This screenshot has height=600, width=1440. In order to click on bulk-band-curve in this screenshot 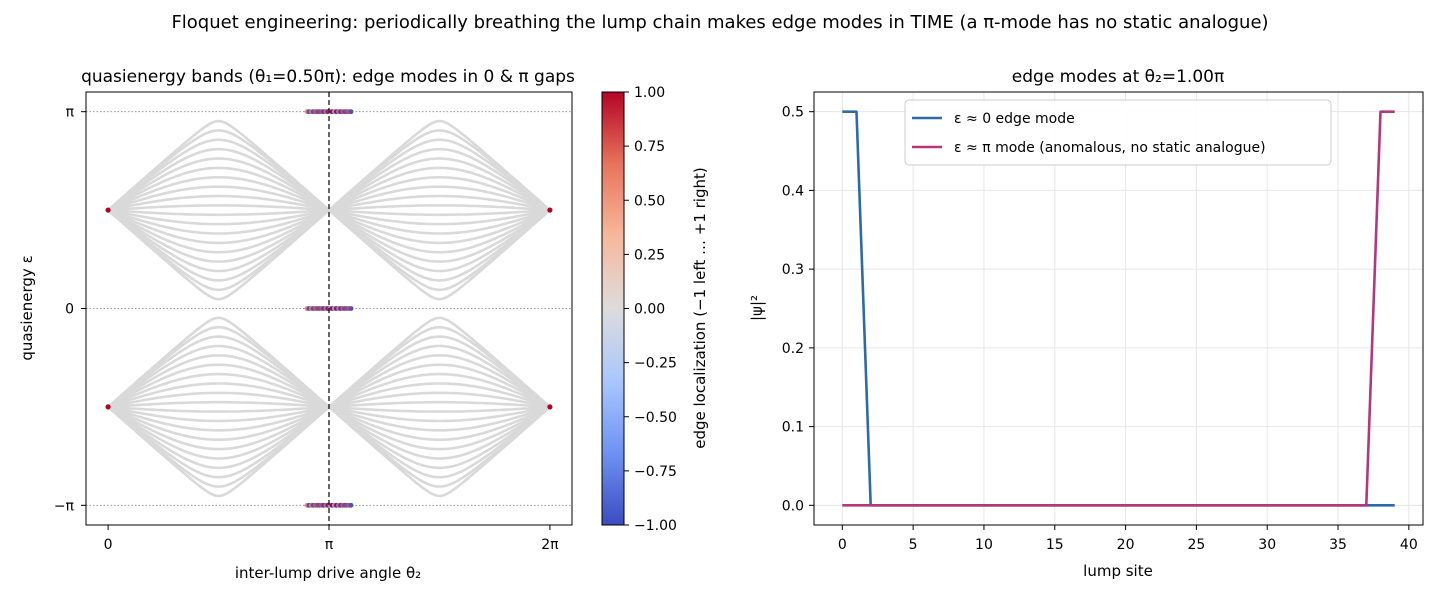, I will do `click(329, 210)`.